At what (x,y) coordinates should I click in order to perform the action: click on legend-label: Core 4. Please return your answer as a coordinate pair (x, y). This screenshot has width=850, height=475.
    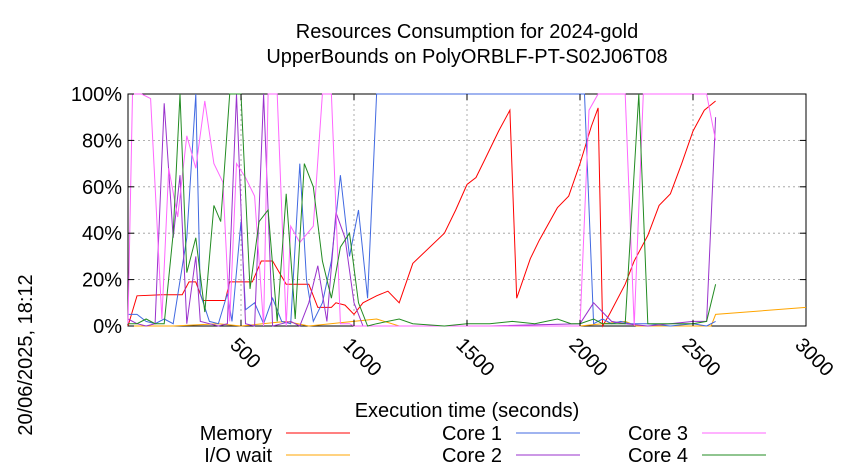
    Looking at the image, I should click on (658, 456).